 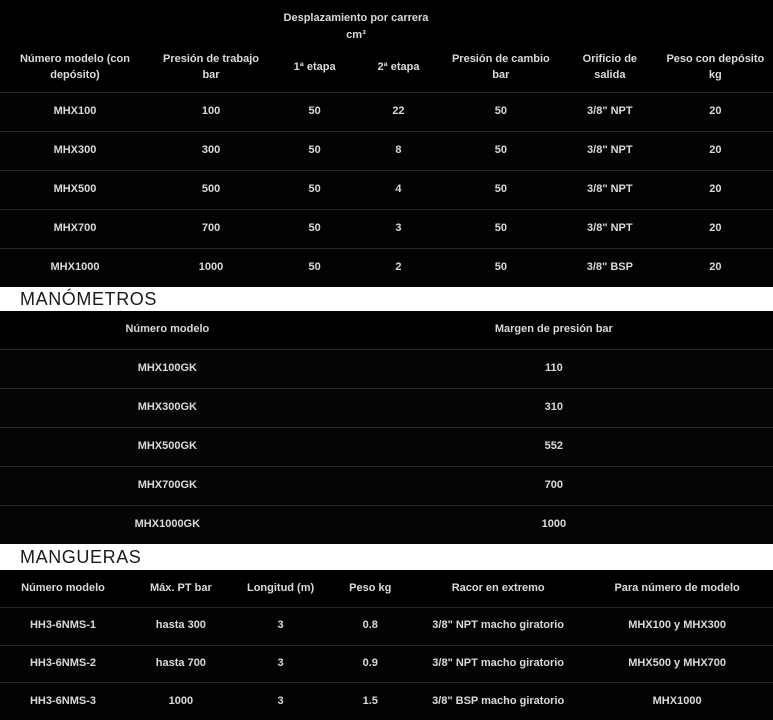 I want to click on cell-stage2: 22, so click(x=398, y=111).